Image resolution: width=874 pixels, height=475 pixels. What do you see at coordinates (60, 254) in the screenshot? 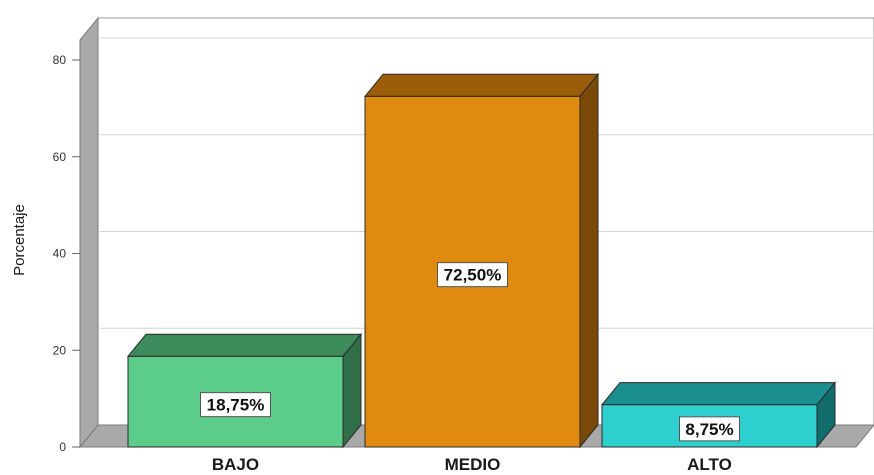
I see `y-tick-label: 40` at bounding box center [60, 254].